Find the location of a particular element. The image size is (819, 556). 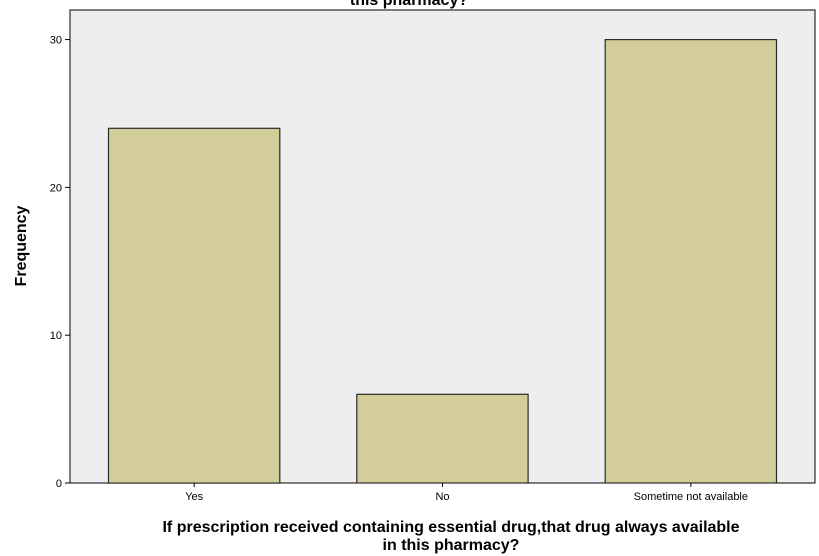

x-tick-label: Yes is located at coordinates (194, 497).